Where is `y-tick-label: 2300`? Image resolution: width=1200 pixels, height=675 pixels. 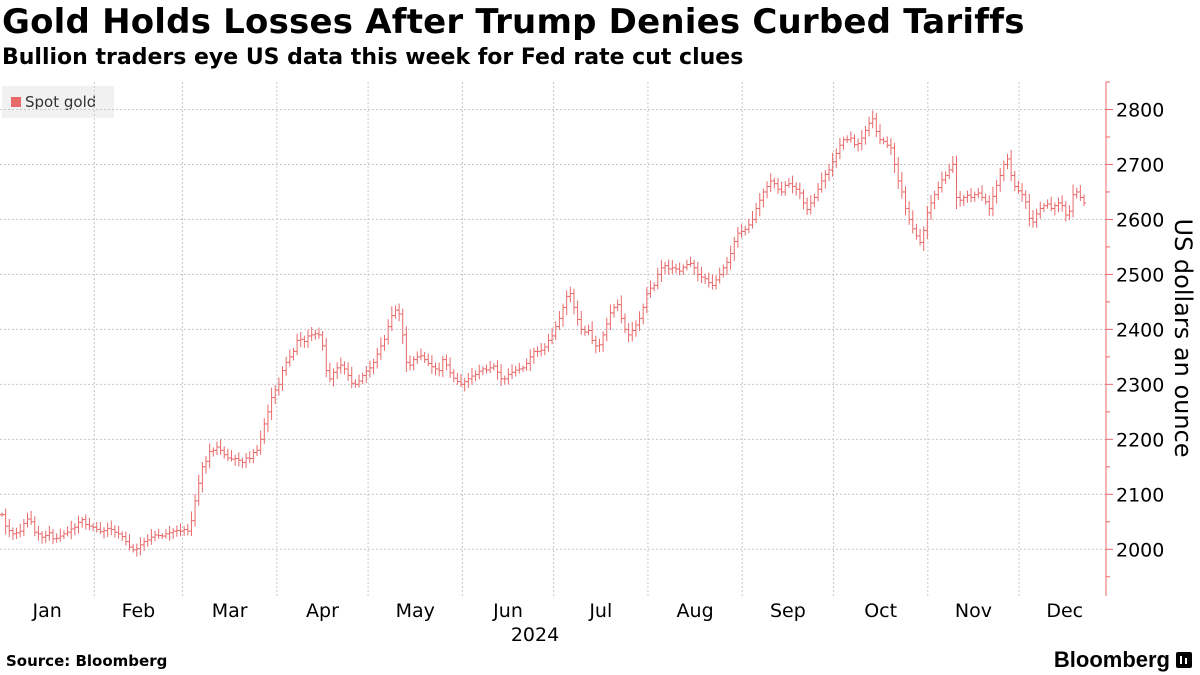 y-tick-label: 2300 is located at coordinates (1140, 385).